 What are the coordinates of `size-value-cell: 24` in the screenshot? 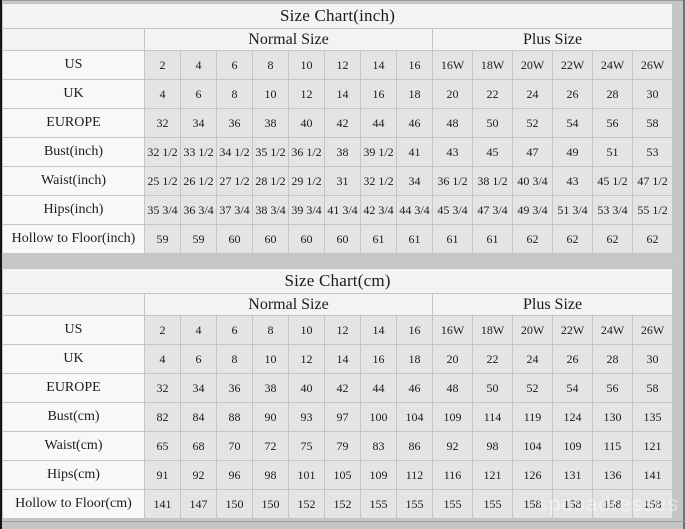 It's located at (532, 94).